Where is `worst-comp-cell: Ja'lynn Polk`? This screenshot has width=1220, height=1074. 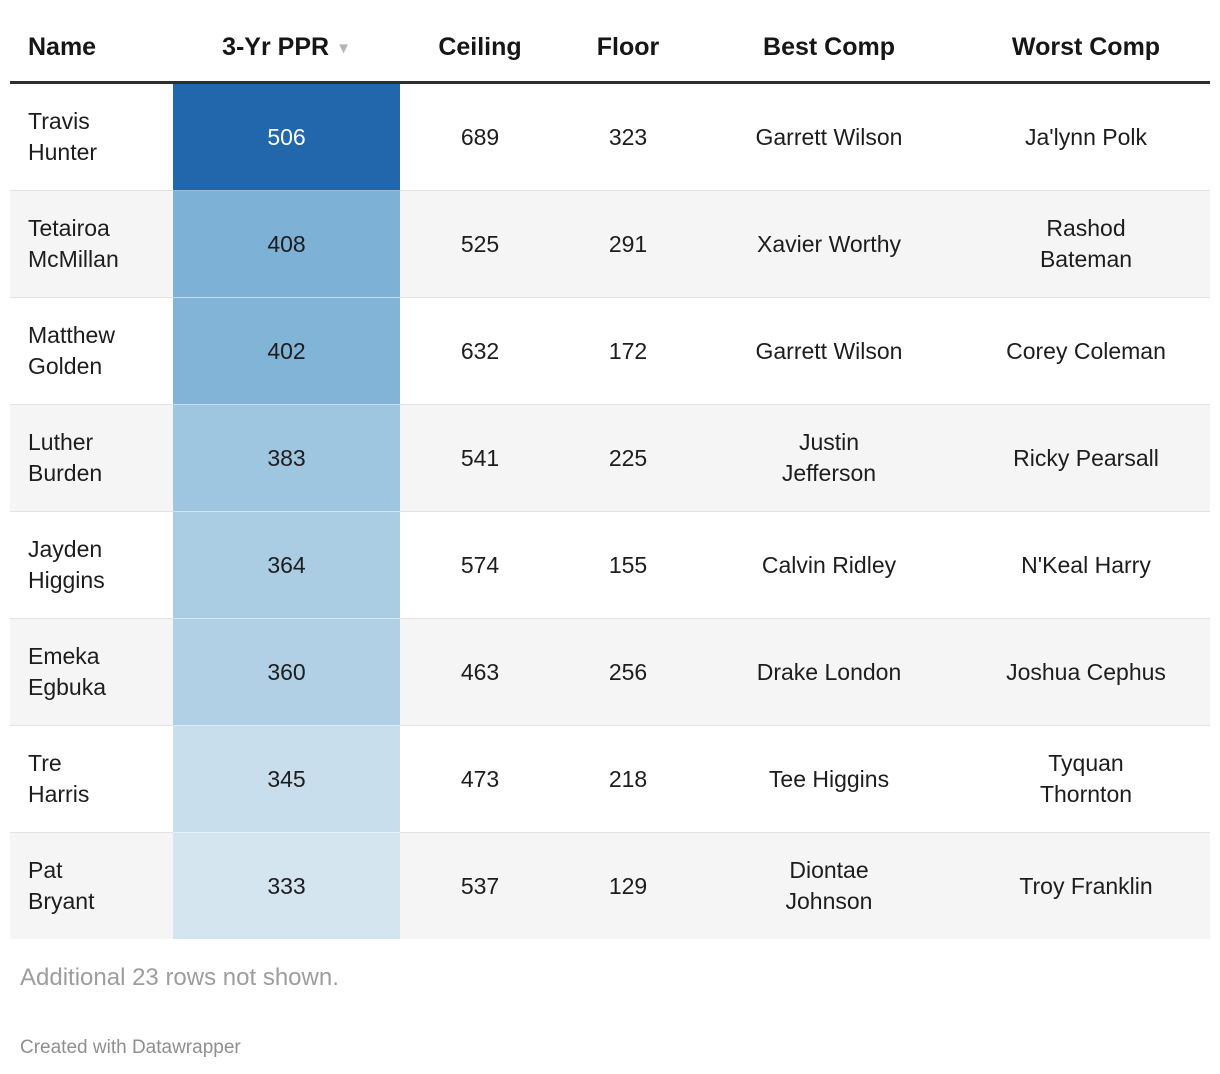
worst-comp-cell: Ja'lynn Polk is located at coordinates (1086, 137).